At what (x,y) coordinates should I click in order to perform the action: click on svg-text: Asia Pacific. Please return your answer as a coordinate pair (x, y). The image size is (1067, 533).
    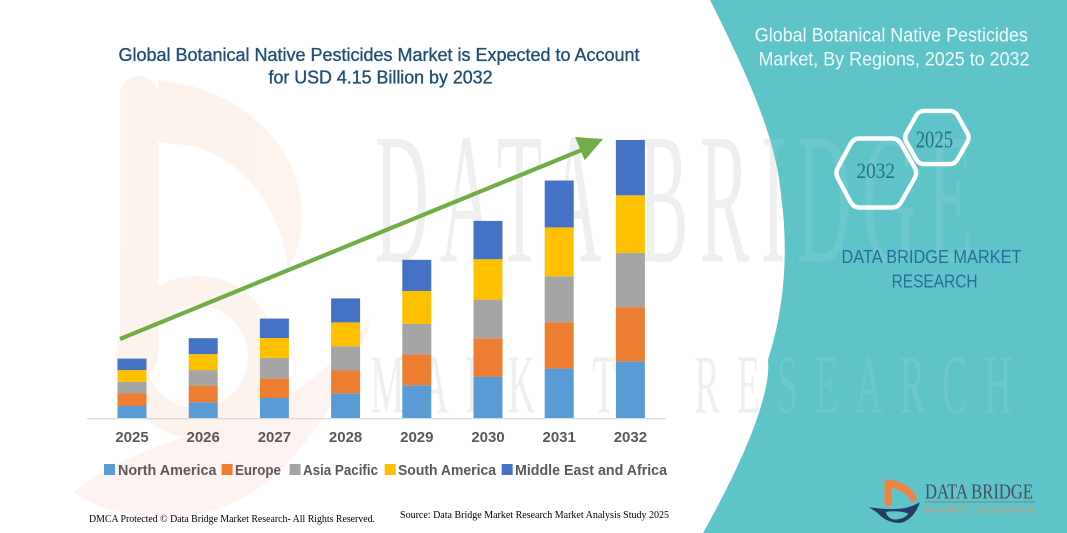
    Looking at the image, I should click on (340, 470).